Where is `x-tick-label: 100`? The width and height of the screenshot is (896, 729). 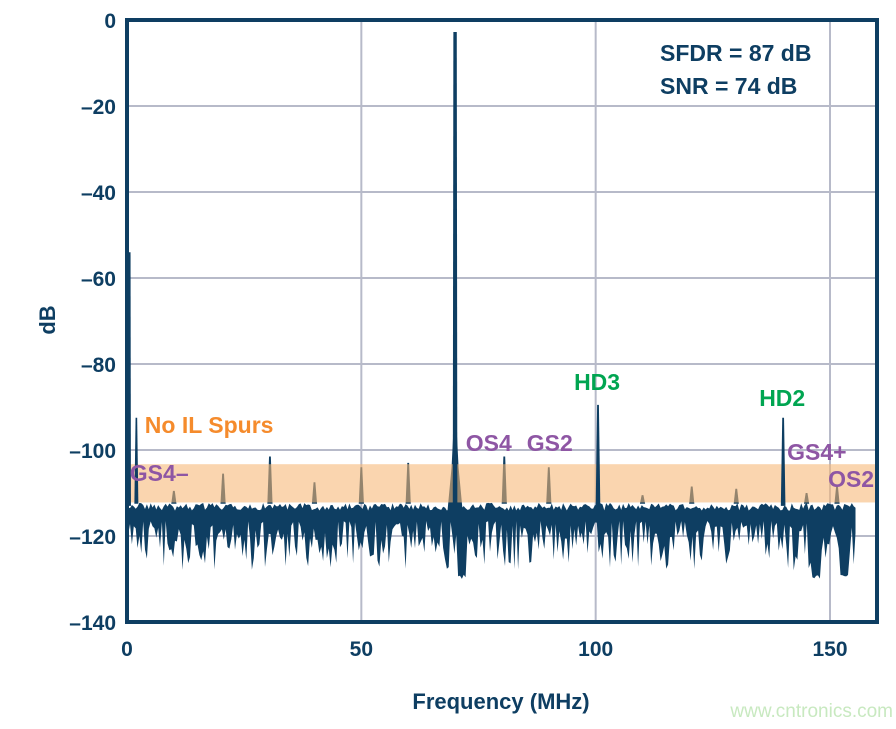
x-tick-label: 100 is located at coordinates (595, 649).